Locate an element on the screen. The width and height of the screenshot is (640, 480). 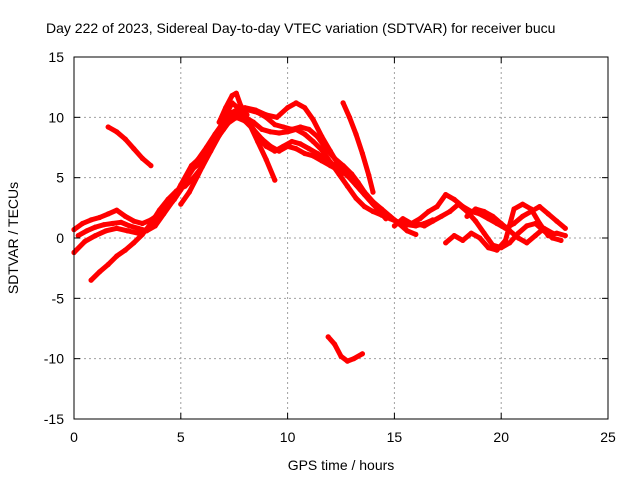
y-tick-label: -10 is located at coordinates (54, 359).